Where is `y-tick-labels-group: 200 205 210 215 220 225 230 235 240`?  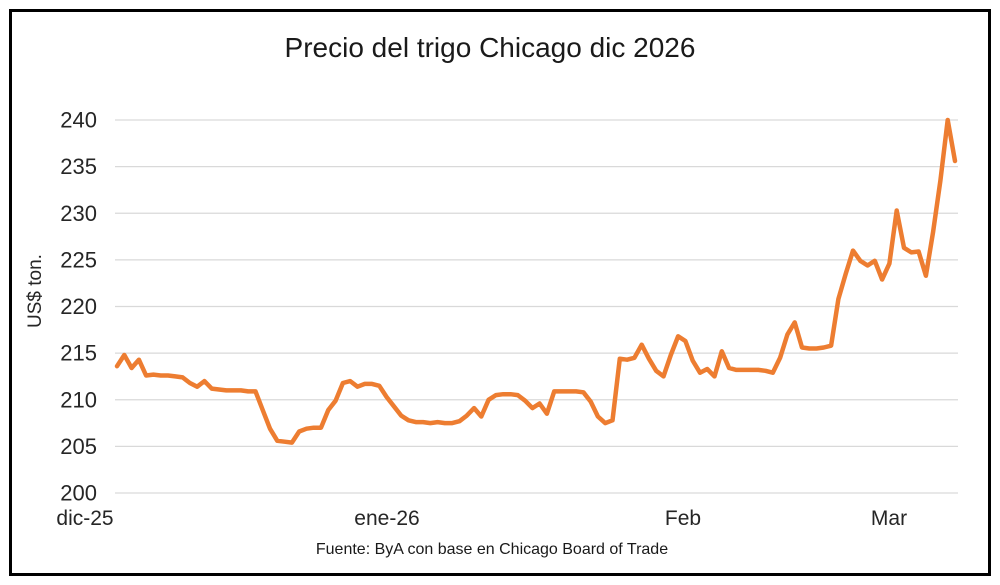 y-tick-labels-group: 200 205 210 215 220 225 230 235 240 is located at coordinates (78, 307).